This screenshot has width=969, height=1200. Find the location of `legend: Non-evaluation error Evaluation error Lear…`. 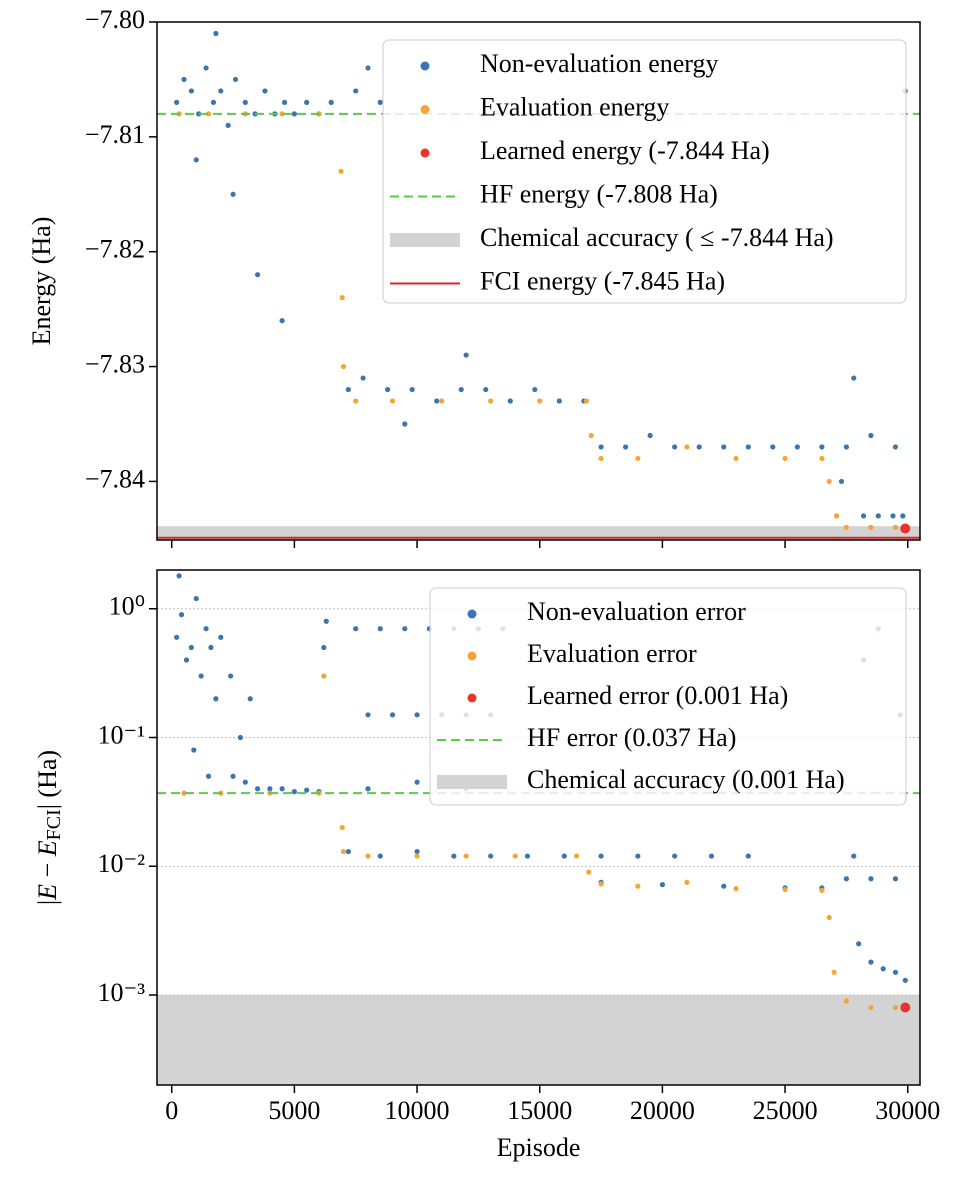

legend: Non-evaluation error Evaluation error Lear… is located at coordinates (668, 696).